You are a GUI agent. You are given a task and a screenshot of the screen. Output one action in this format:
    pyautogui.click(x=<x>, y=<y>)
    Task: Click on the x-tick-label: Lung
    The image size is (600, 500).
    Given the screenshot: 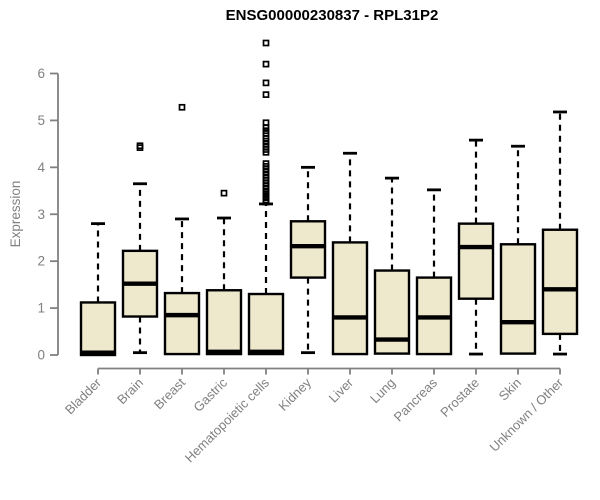 What is the action you would take?
    pyautogui.click(x=382, y=390)
    